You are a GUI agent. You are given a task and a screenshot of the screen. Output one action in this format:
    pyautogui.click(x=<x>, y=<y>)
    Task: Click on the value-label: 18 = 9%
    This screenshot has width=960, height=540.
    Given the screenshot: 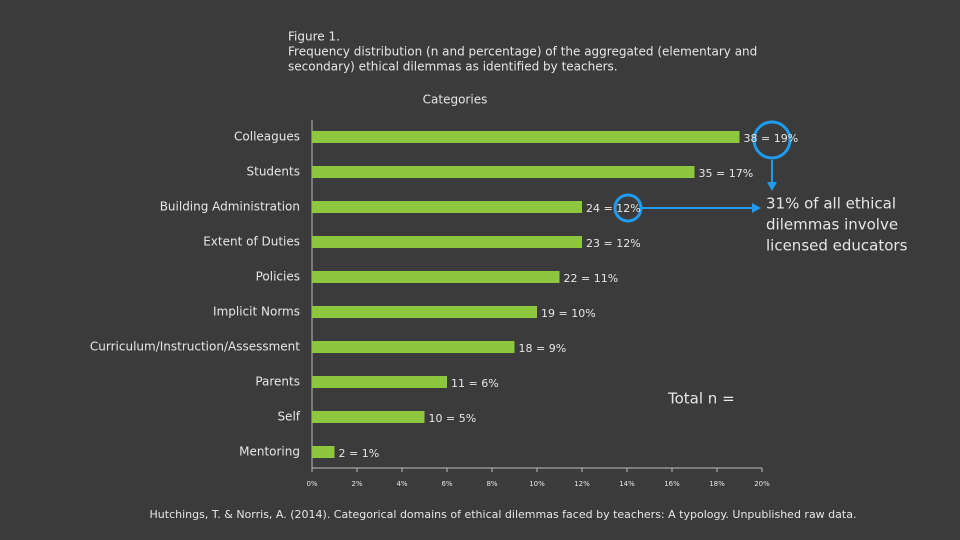 What is the action you would take?
    pyautogui.click(x=543, y=348)
    